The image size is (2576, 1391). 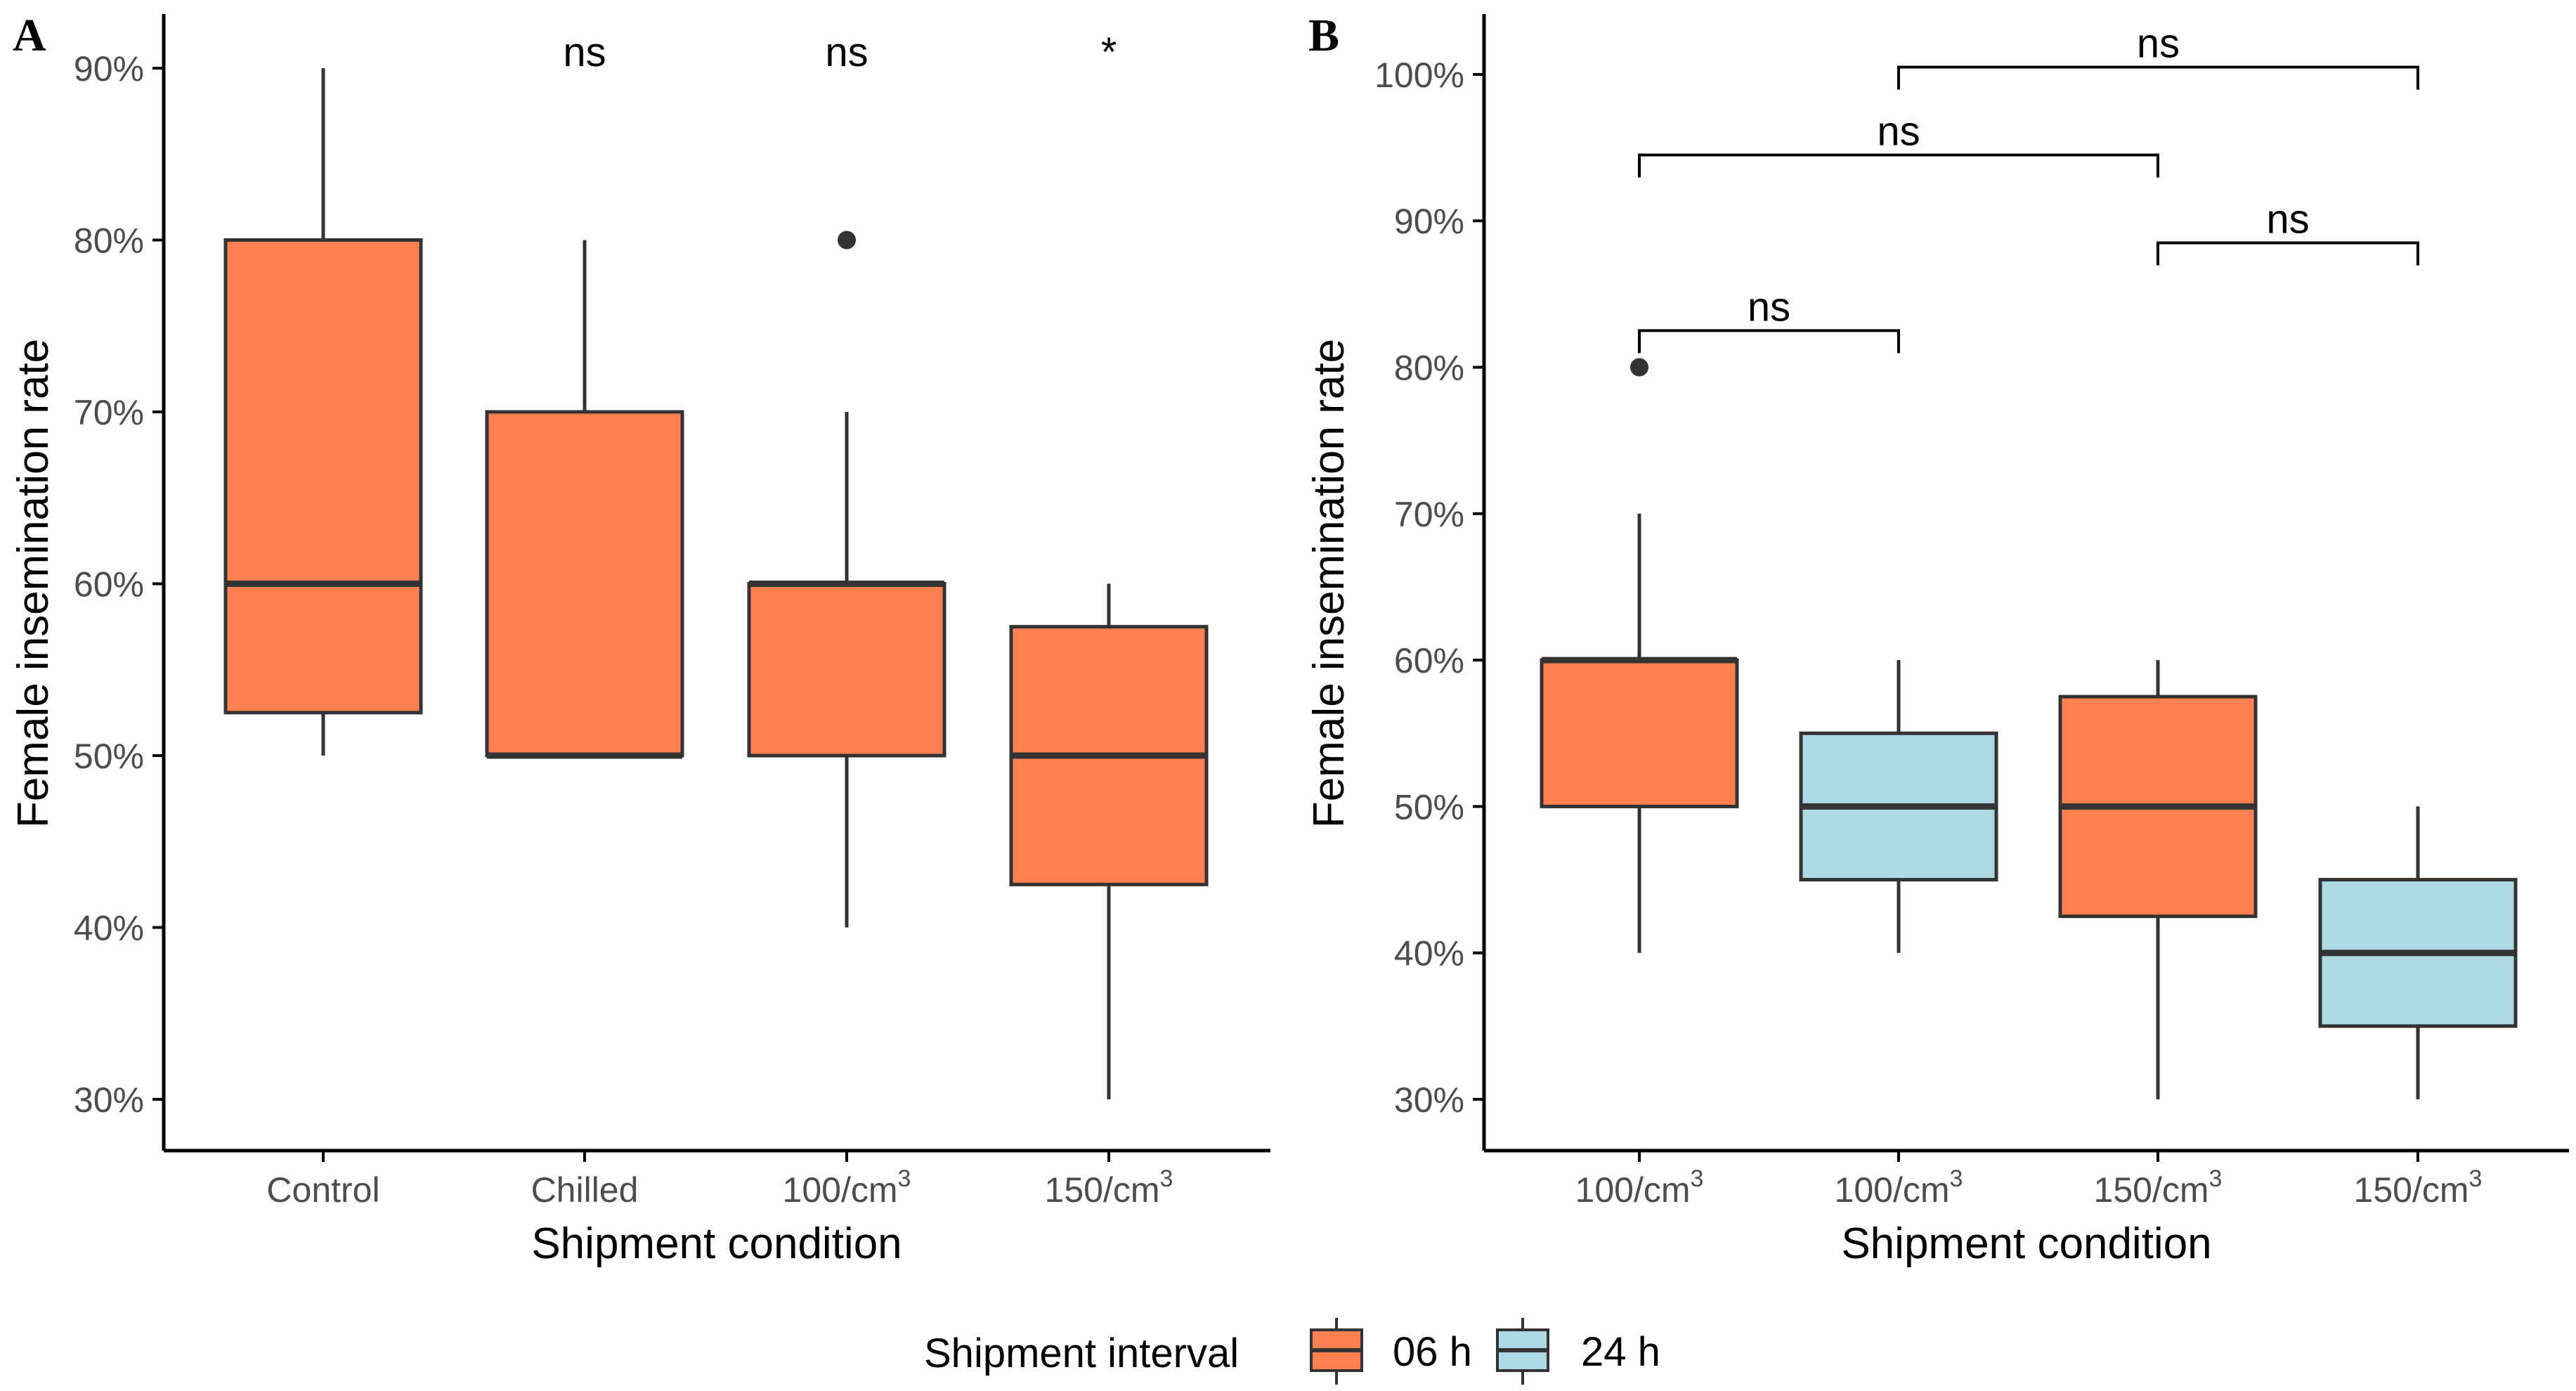 I want to click on panel-a-y-title: Female insemination rate, so click(x=33, y=583).